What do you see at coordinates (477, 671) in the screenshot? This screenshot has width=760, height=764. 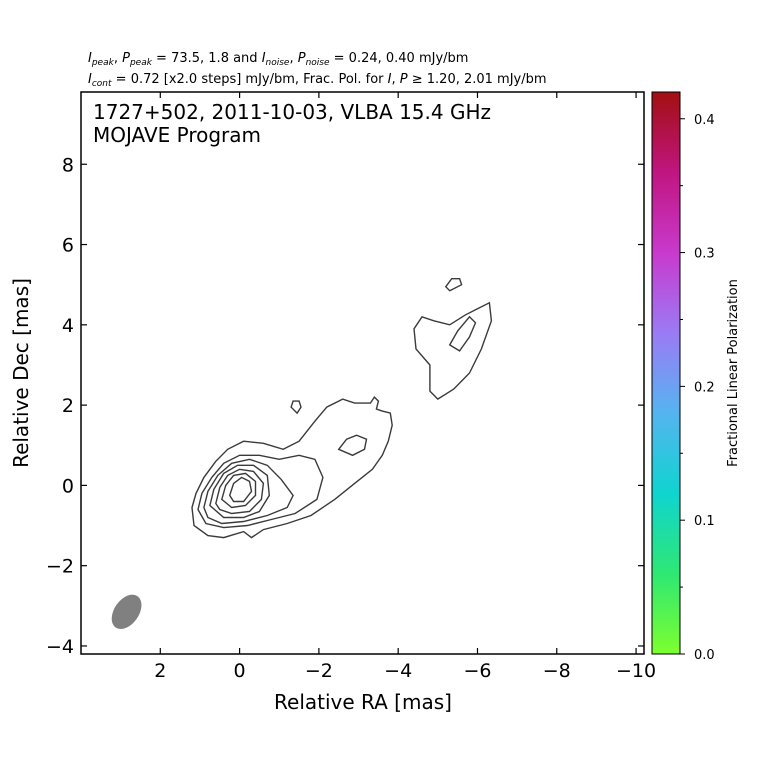 I see `x-tick-label: −6` at bounding box center [477, 671].